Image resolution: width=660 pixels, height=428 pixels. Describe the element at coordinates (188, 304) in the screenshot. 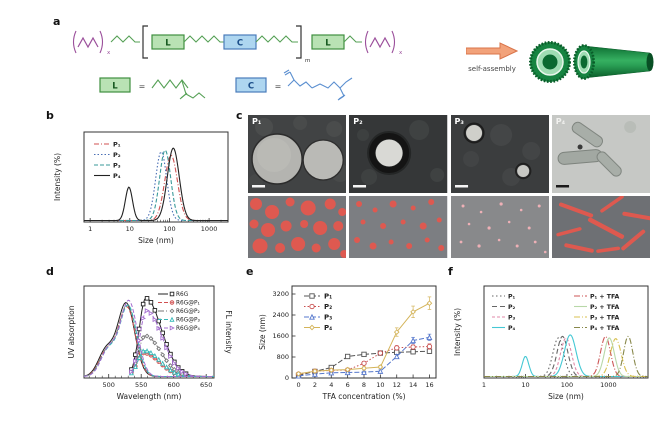

I see `svg-text: R6G@P₁` at that location.